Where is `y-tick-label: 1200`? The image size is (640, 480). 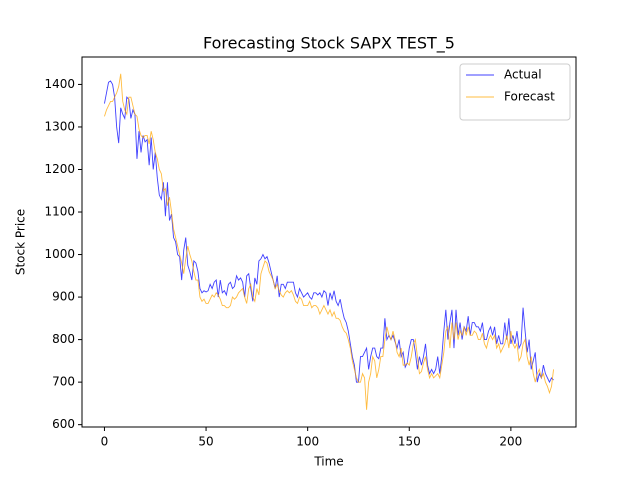
y-tick-label: 1200 is located at coordinates (59, 169).